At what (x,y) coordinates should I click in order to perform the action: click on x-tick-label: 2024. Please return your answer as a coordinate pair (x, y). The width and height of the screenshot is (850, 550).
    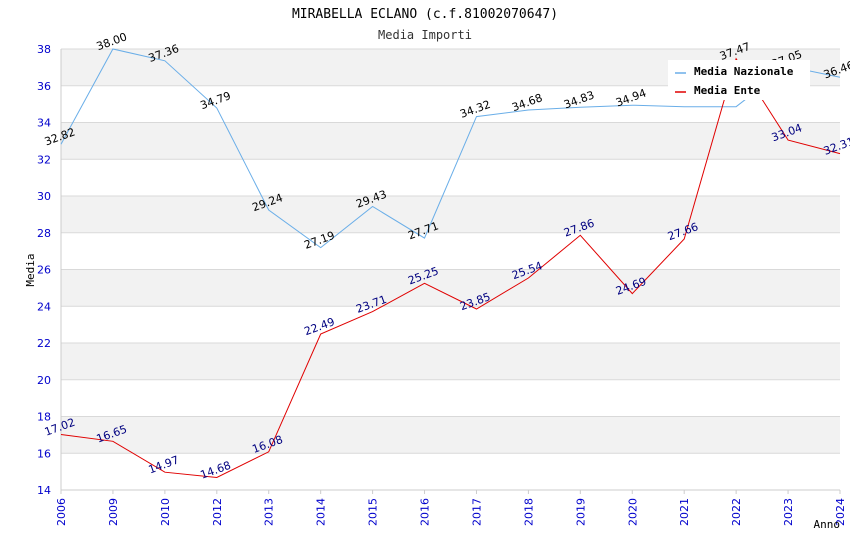
    Looking at the image, I should click on (840, 512).